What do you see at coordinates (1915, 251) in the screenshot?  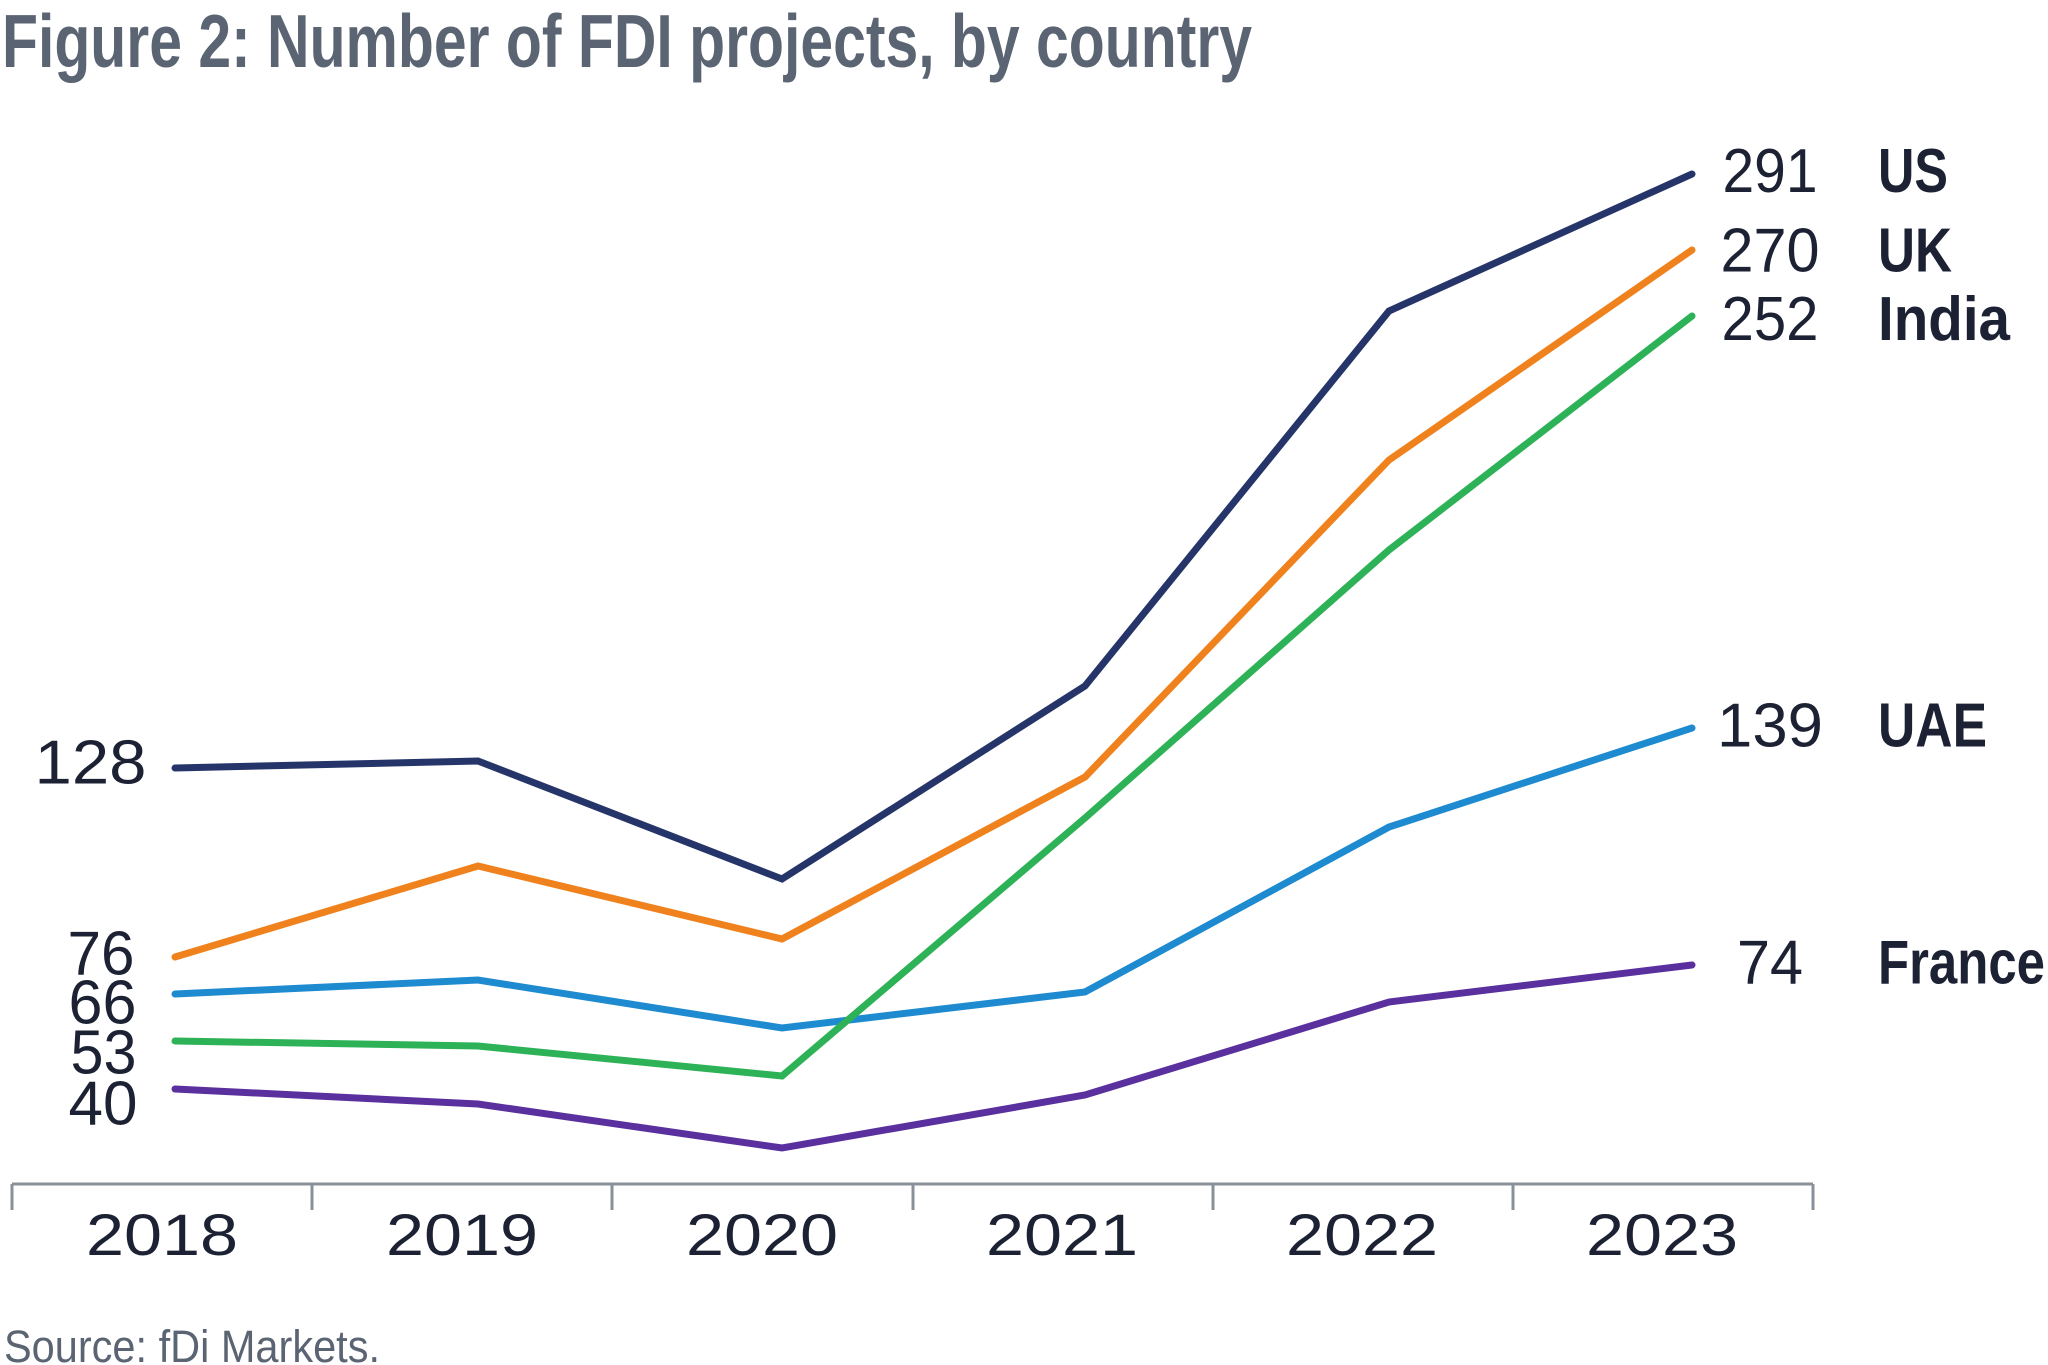 I see `svg-text: UK` at bounding box center [1915, 251].